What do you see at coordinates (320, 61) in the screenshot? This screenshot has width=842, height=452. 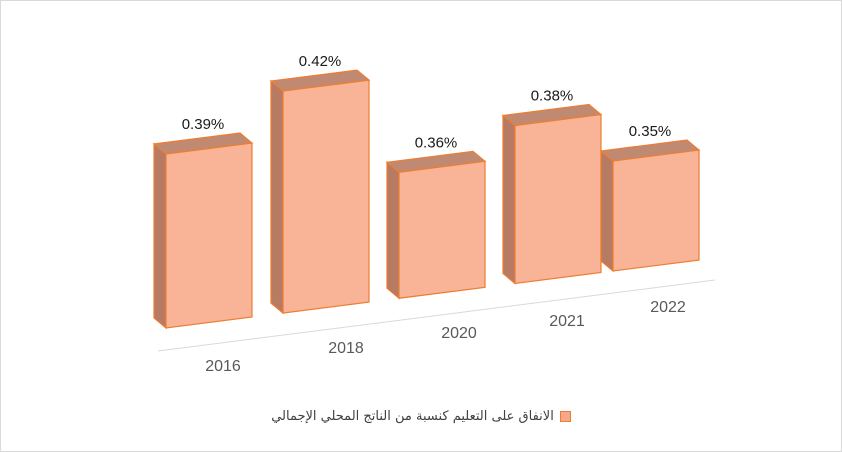 I see `data-label-2018: 0.42%` at bounding box center [320, 61].